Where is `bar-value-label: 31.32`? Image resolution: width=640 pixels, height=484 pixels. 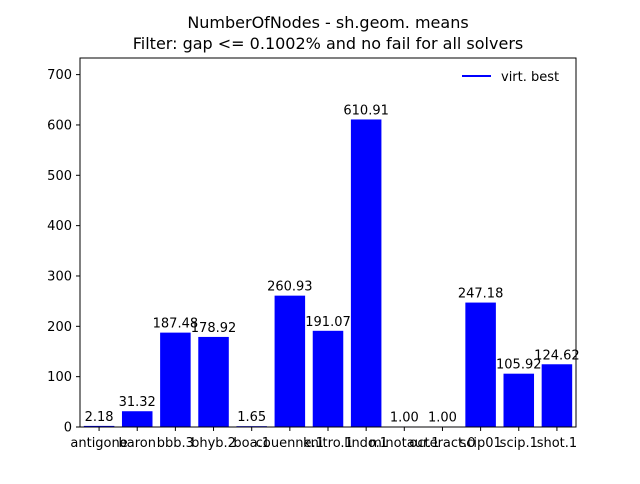 bar-value-label: 31.32 is located at coordinates (137, 402).